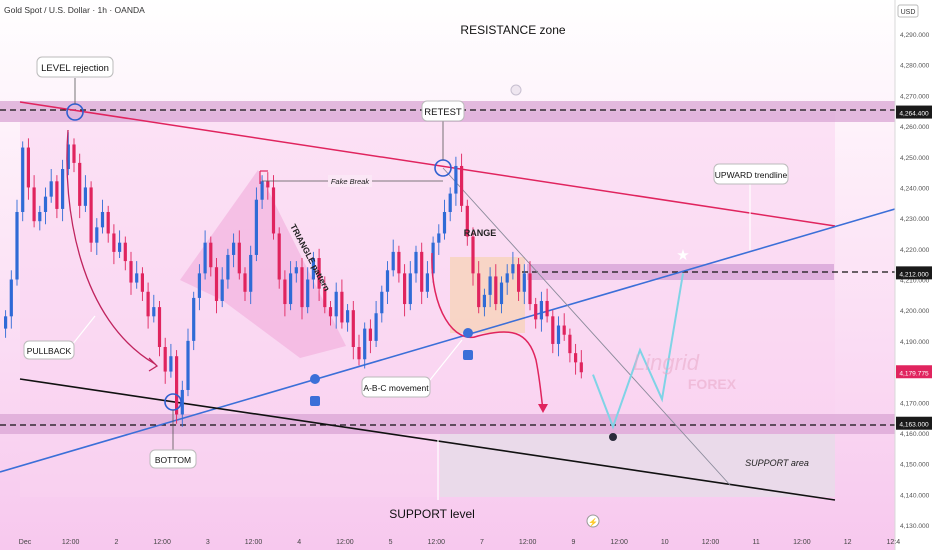 This screenshot has height=555, width=932. What do you see at coordinates (111, 247) in the screenshot?
I see `pullback-curve` at bounding box center [111, 247].